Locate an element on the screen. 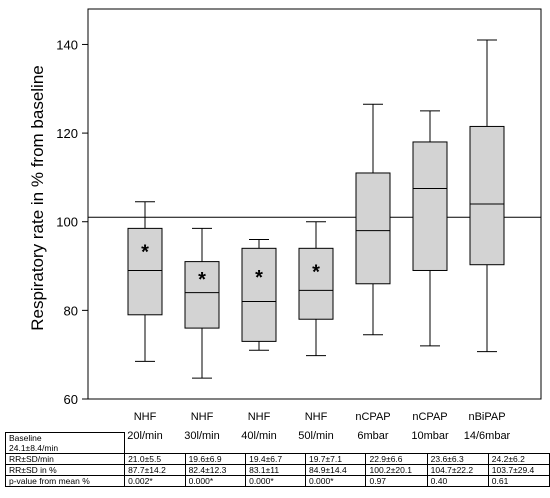 Image resolution: width=550 pixels, height=498 pixels. table-row-label: RR±SD/min is located at coordinates (65, 459).